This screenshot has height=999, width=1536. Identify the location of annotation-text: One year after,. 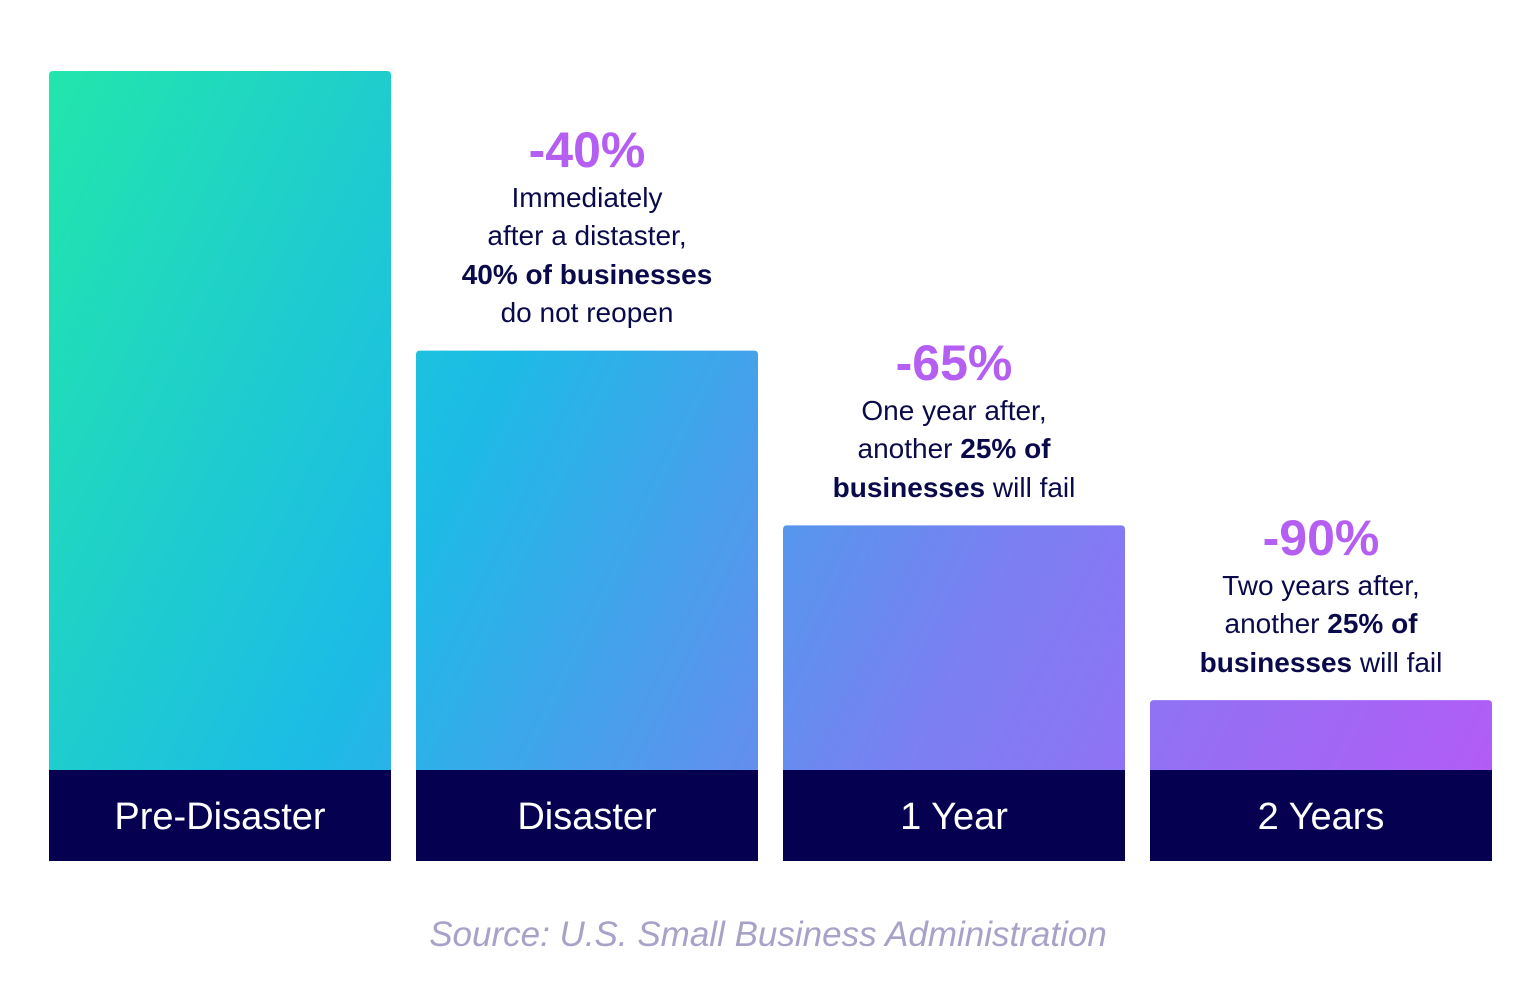
(954, 410).